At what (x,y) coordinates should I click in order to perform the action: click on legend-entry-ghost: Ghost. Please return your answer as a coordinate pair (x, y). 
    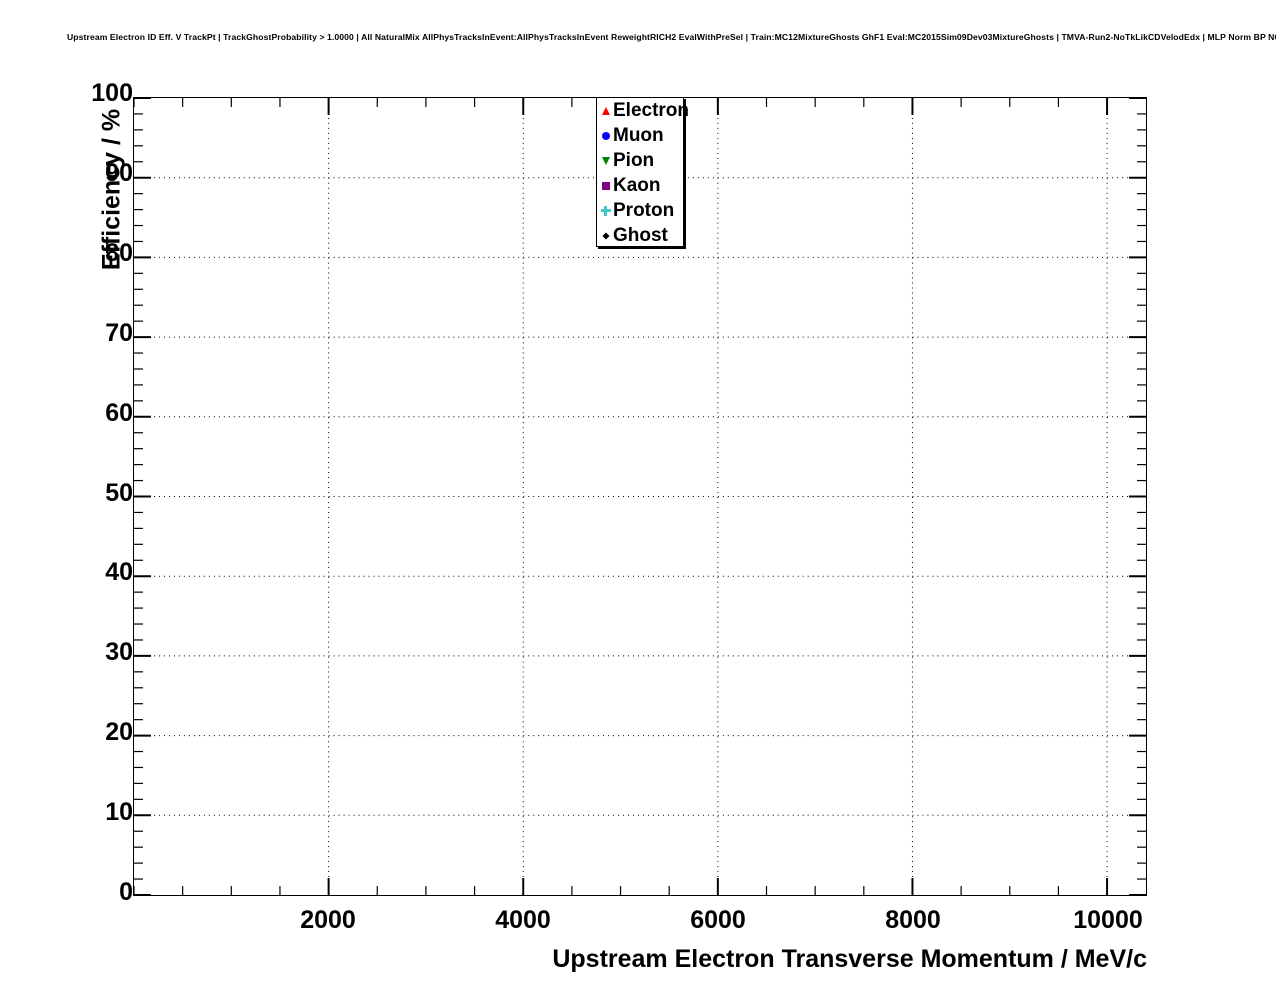
    Looking at the image, I should click on (640, 235).